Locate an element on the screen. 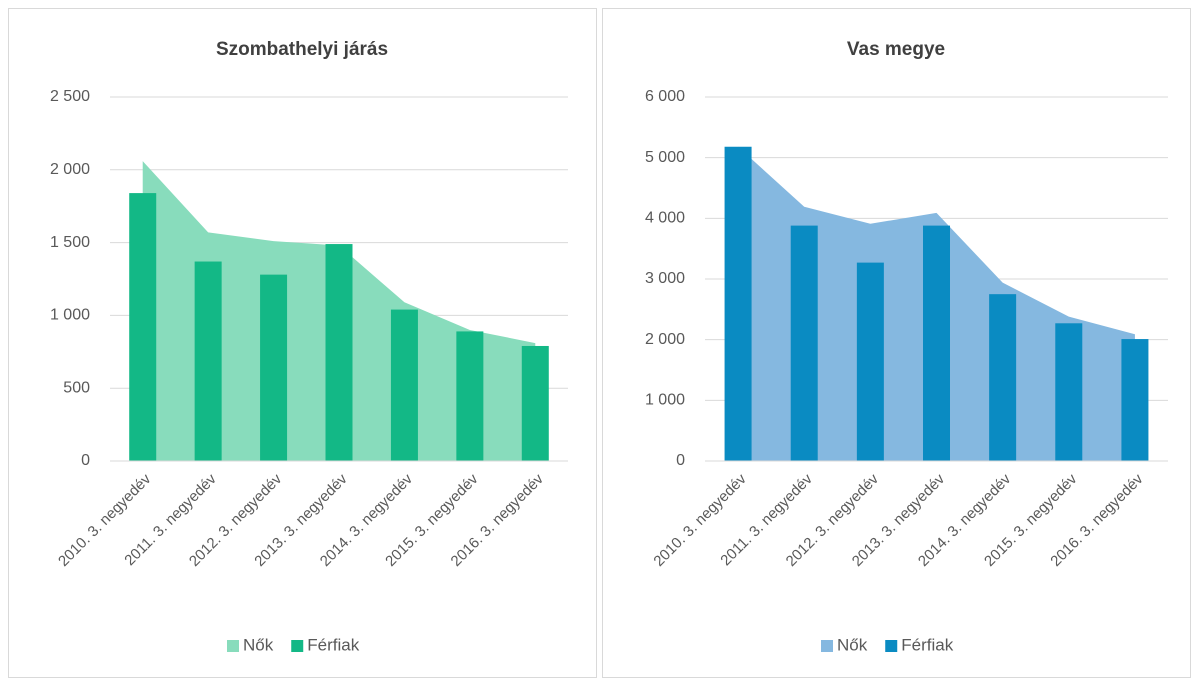  y-tick-label: 3 000 is located at coordinates (665, 278).